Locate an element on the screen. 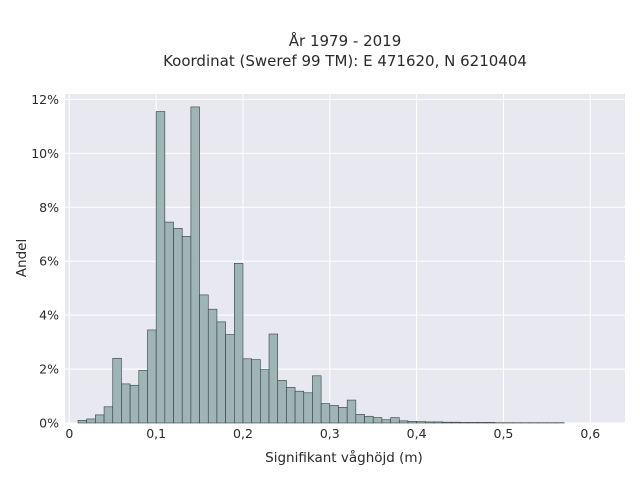 This screenshot has height=484, width=640. y-tick-labels: 0% 2% 4% 6% 8% 10% 12% is located at coordinates (45, 261).